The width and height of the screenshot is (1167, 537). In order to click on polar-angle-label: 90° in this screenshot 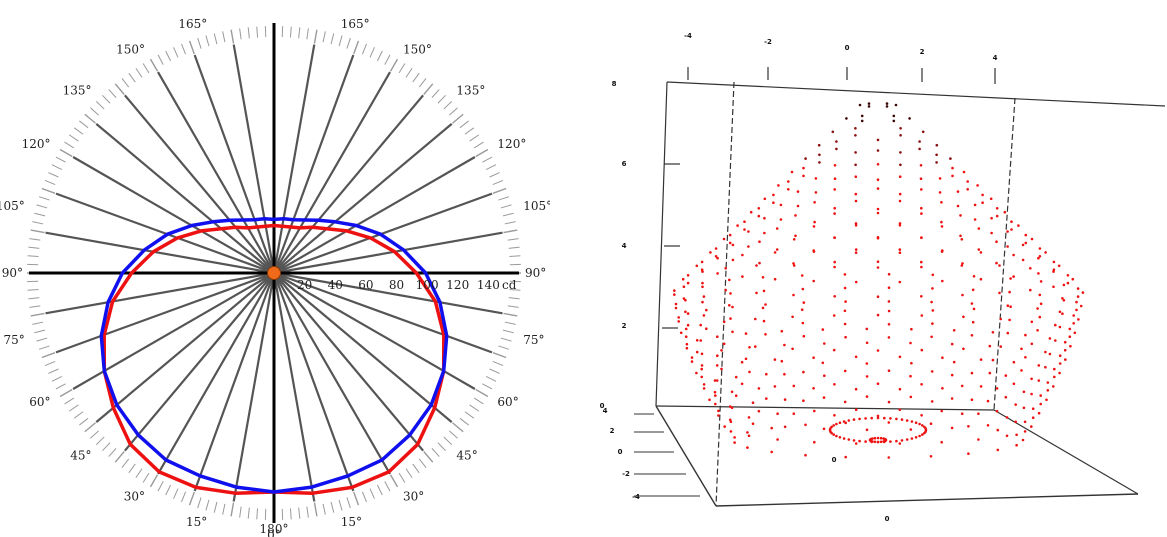, I will do `click(535, 273)`.